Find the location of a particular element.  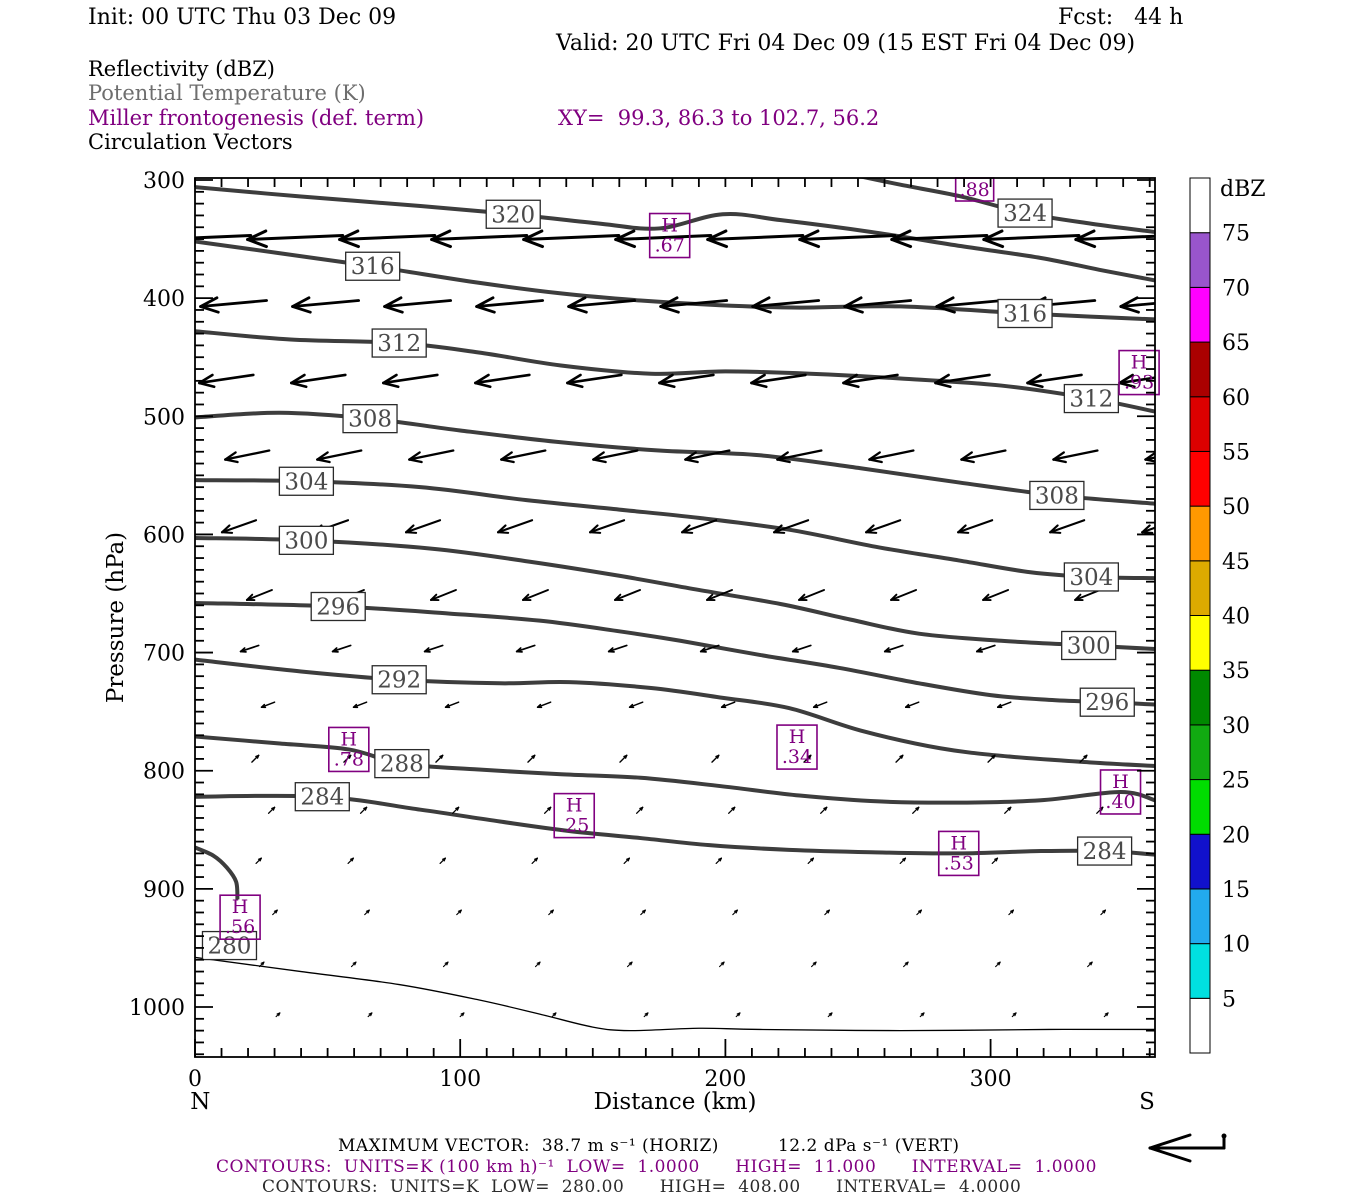

svg-text: 30 is located at coordinates (1236, 726).